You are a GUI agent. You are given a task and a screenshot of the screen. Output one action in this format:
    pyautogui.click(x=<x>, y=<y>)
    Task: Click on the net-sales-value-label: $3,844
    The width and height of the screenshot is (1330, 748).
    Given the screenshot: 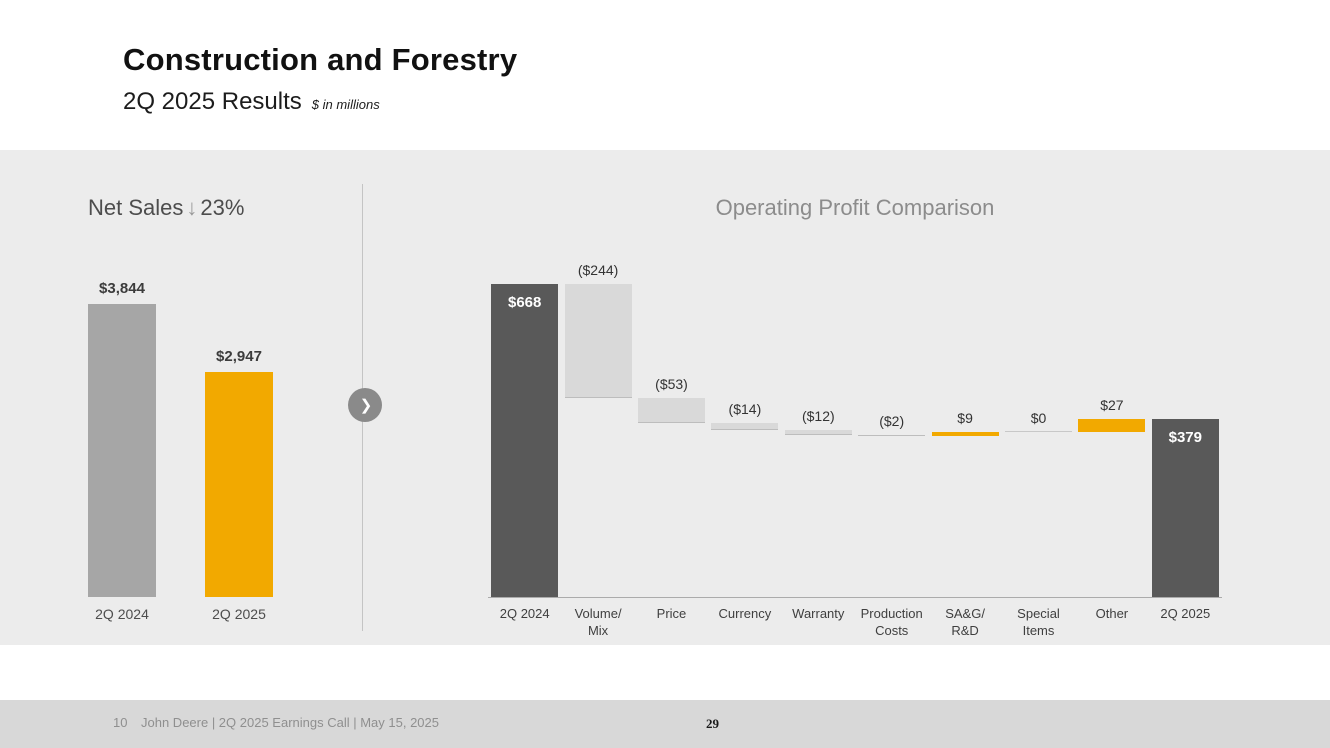 What is the action you would take?
    pyautogui.click(x=122, y=288)
    